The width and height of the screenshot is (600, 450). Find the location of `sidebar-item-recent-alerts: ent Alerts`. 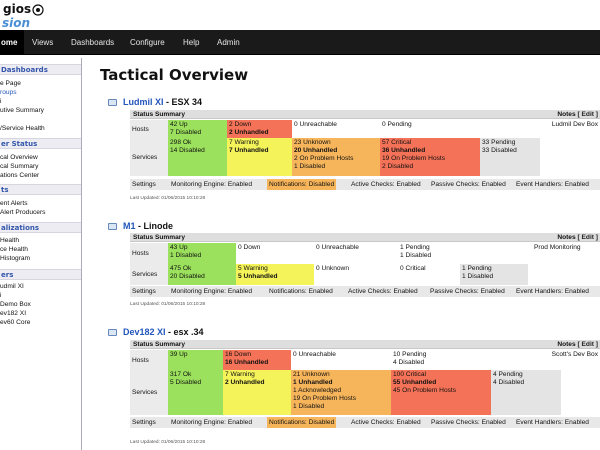

sidebar-item-recent-alerts: ent Alerts is located at coordinates (14, 203).